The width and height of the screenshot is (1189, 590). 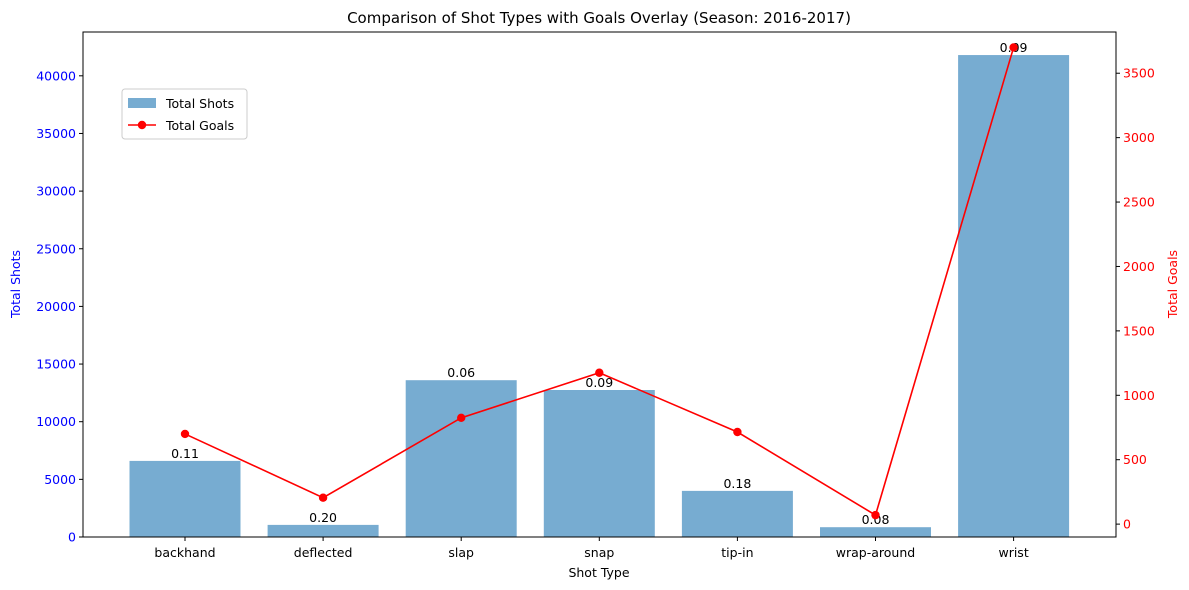 What do you see at coordinates (199, 125) in the screenshot?
I see `legend-label-total-goals: Total Goals` at bounding box center [199, 125].